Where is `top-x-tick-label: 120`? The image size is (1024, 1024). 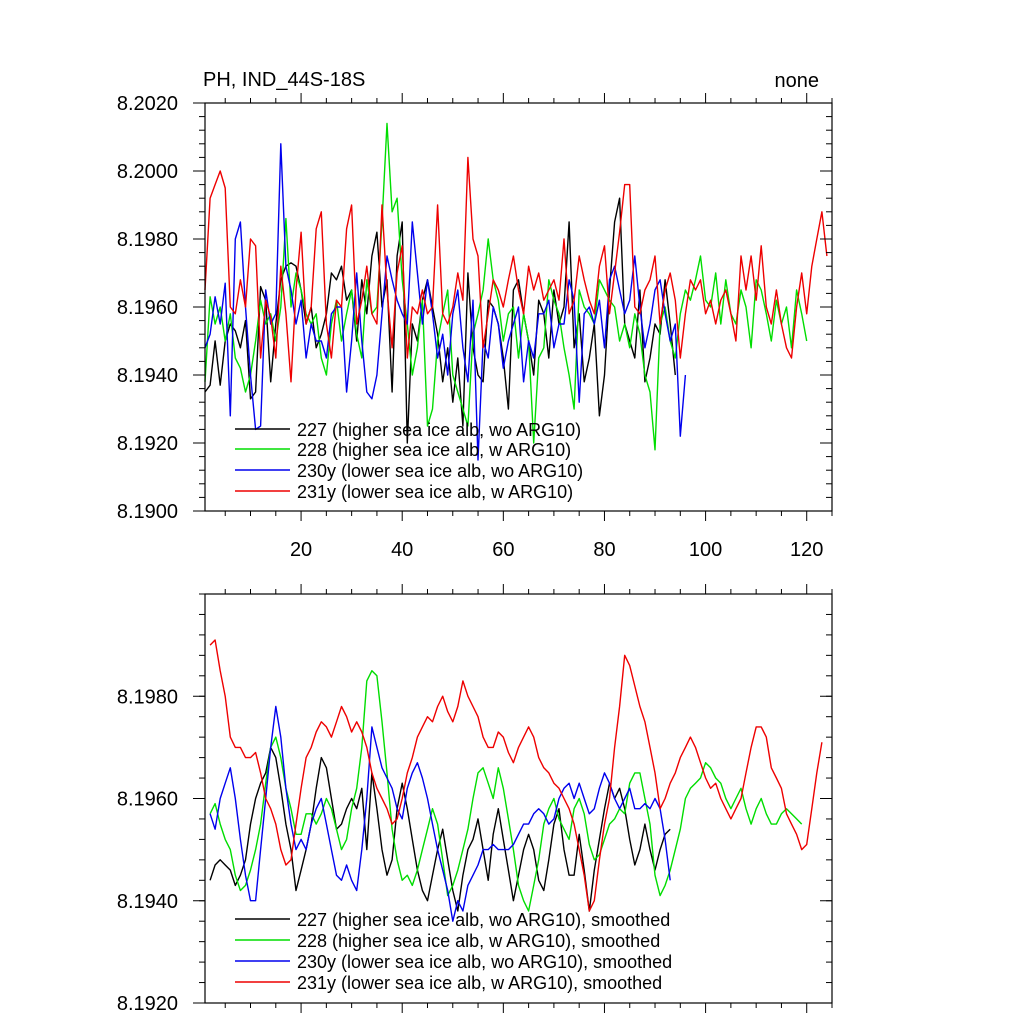 top-x-tick-label: 120 is located at coordinates (806, 550).